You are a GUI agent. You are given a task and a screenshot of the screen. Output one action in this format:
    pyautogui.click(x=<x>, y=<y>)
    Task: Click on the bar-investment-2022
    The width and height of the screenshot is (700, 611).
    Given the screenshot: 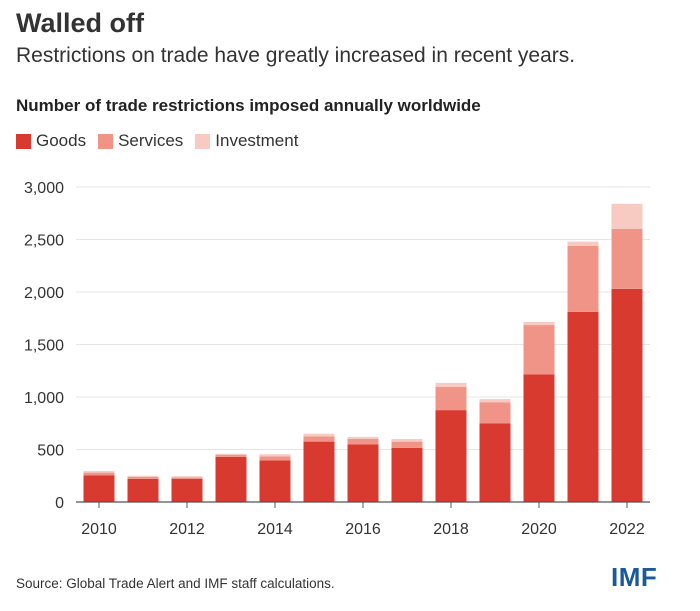 What is the action you would take?
    pyautogui.click(x=627, y=216)
    